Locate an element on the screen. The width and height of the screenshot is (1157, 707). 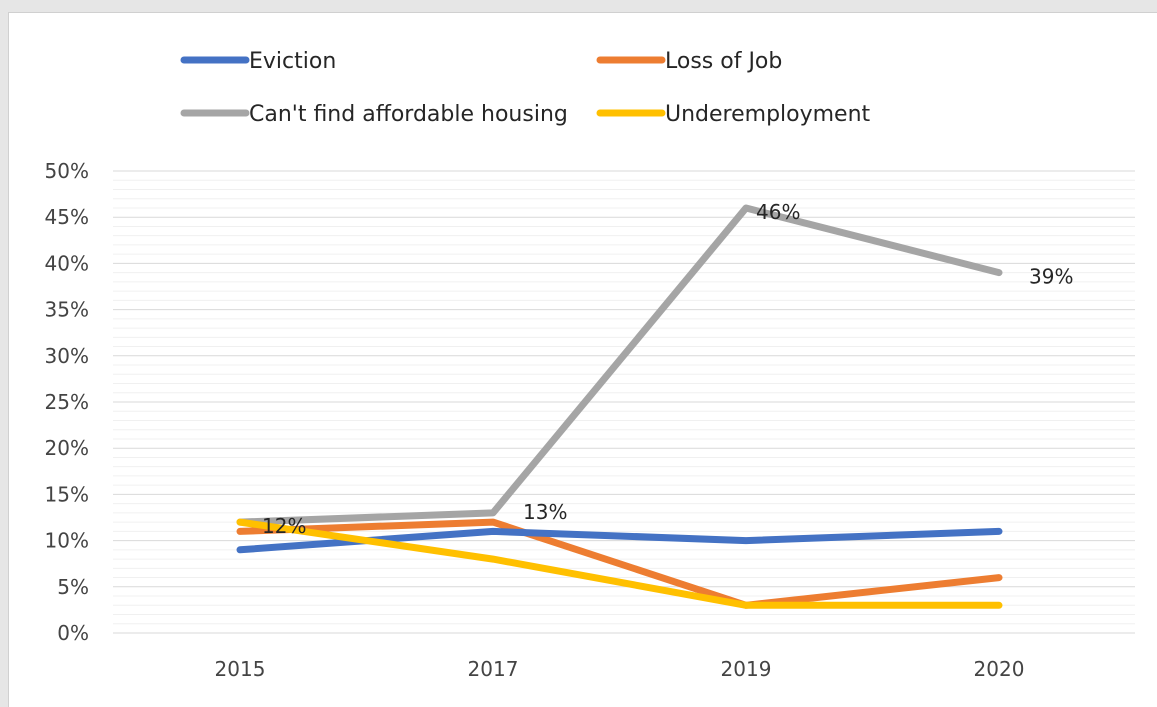
legend-label: Can't find affordable housing is located at coordinates (408, 114).